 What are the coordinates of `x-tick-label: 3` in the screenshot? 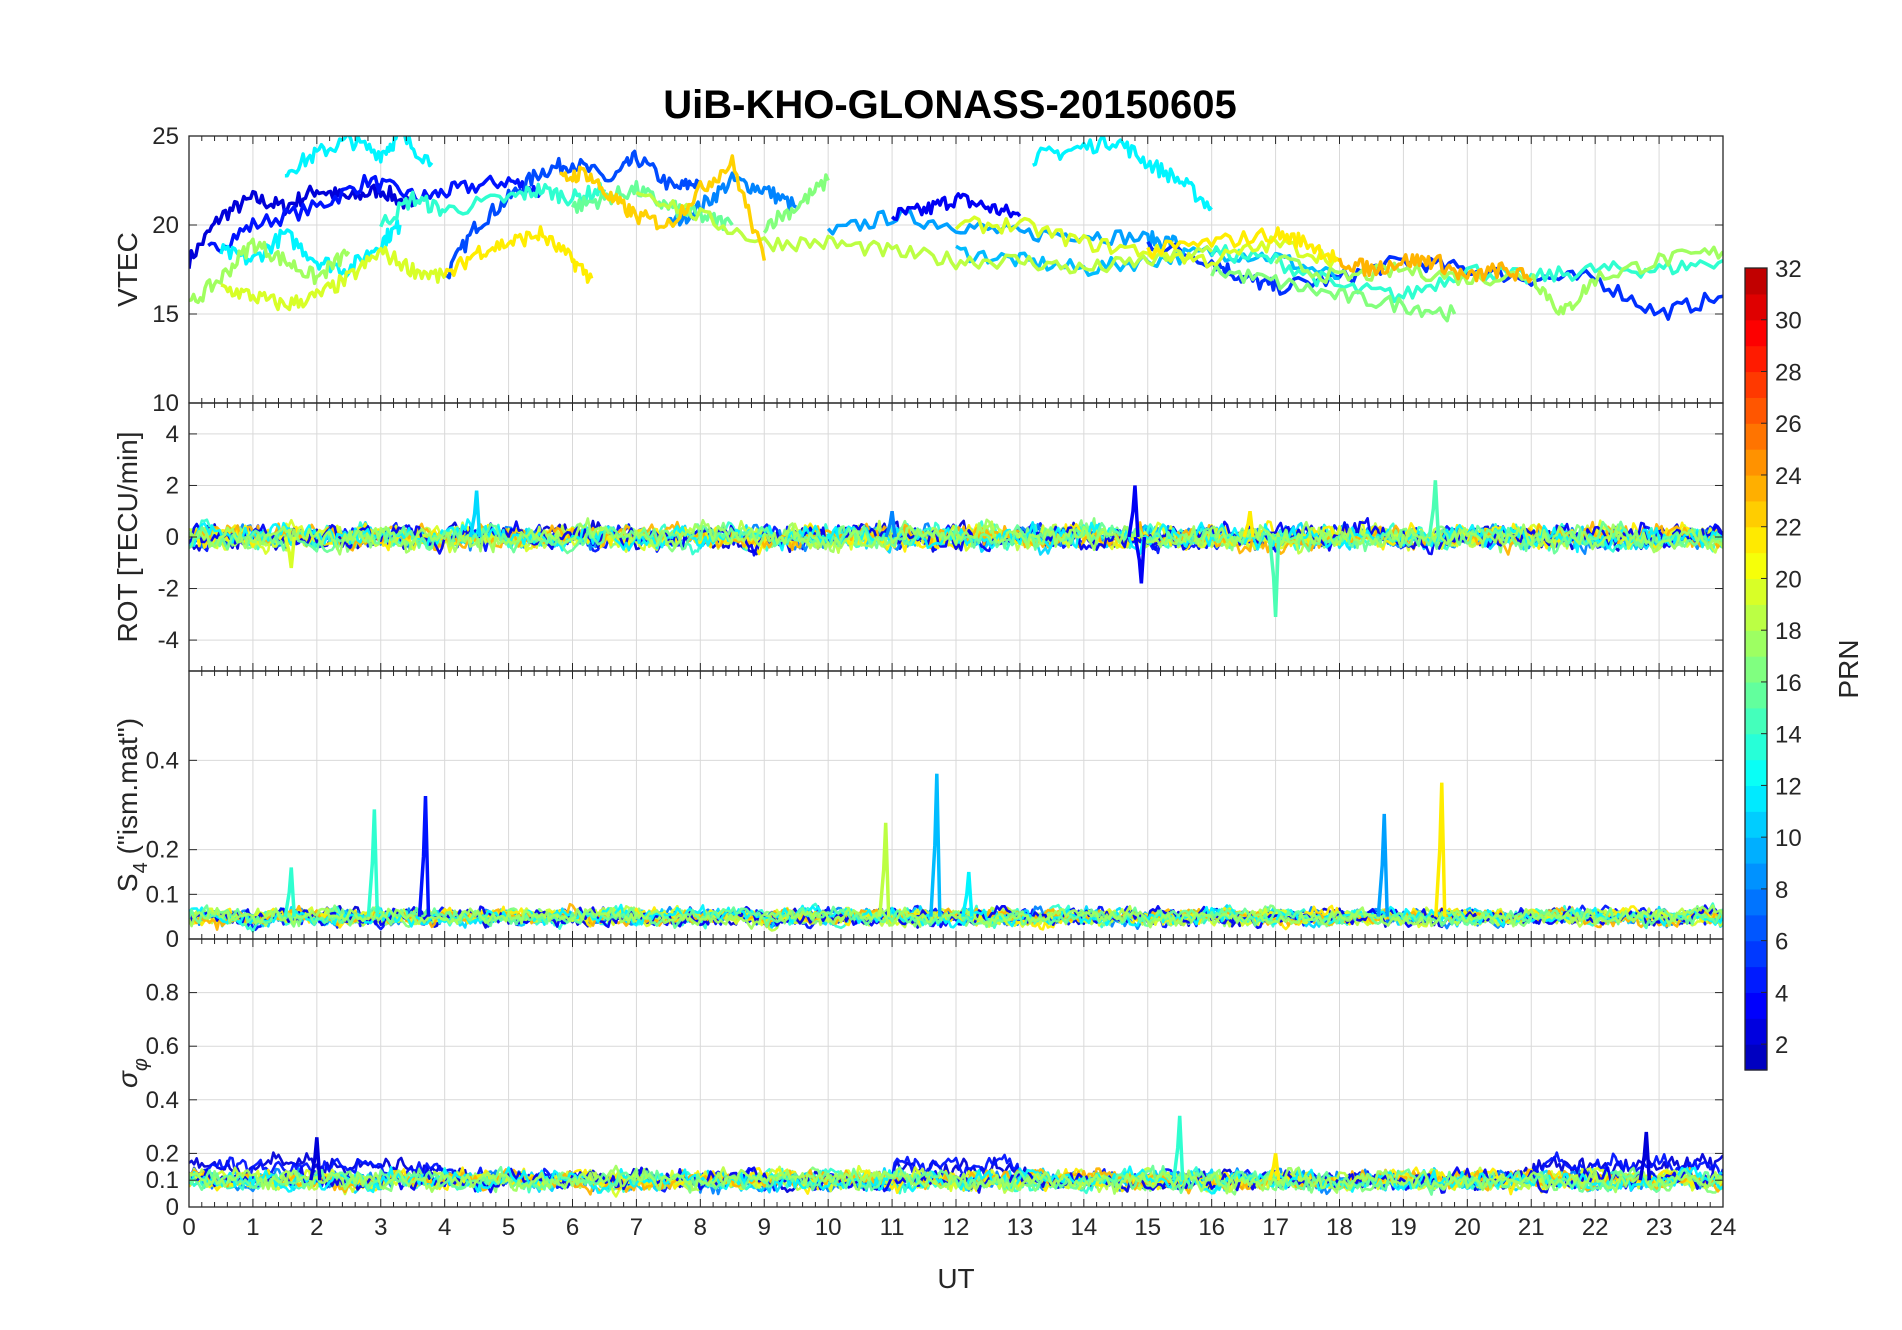 It's located at (380, 1227).